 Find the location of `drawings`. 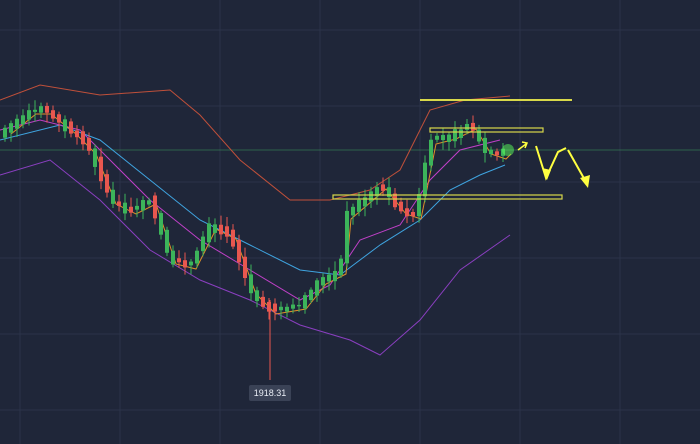

drawings is located at coordinates (461, 149).